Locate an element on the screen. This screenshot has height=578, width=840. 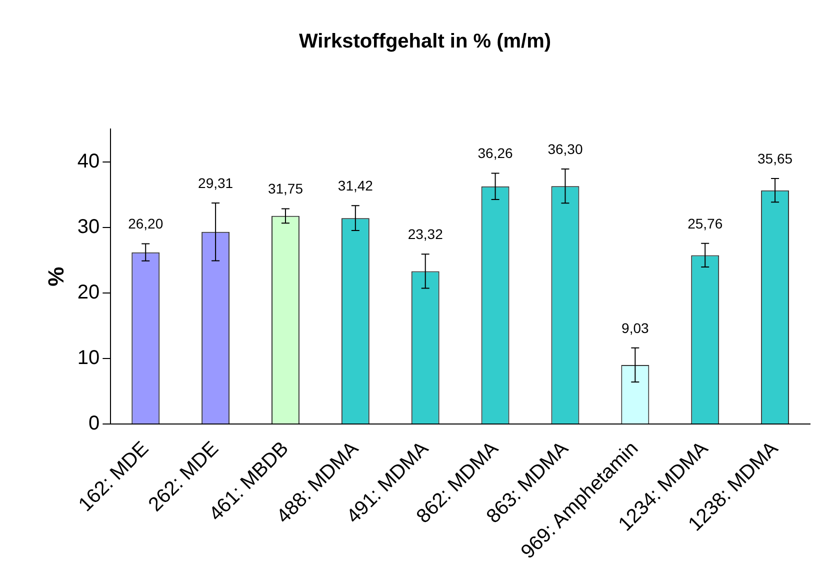
data-label: 35,65 is located at coordinates (775, 158).